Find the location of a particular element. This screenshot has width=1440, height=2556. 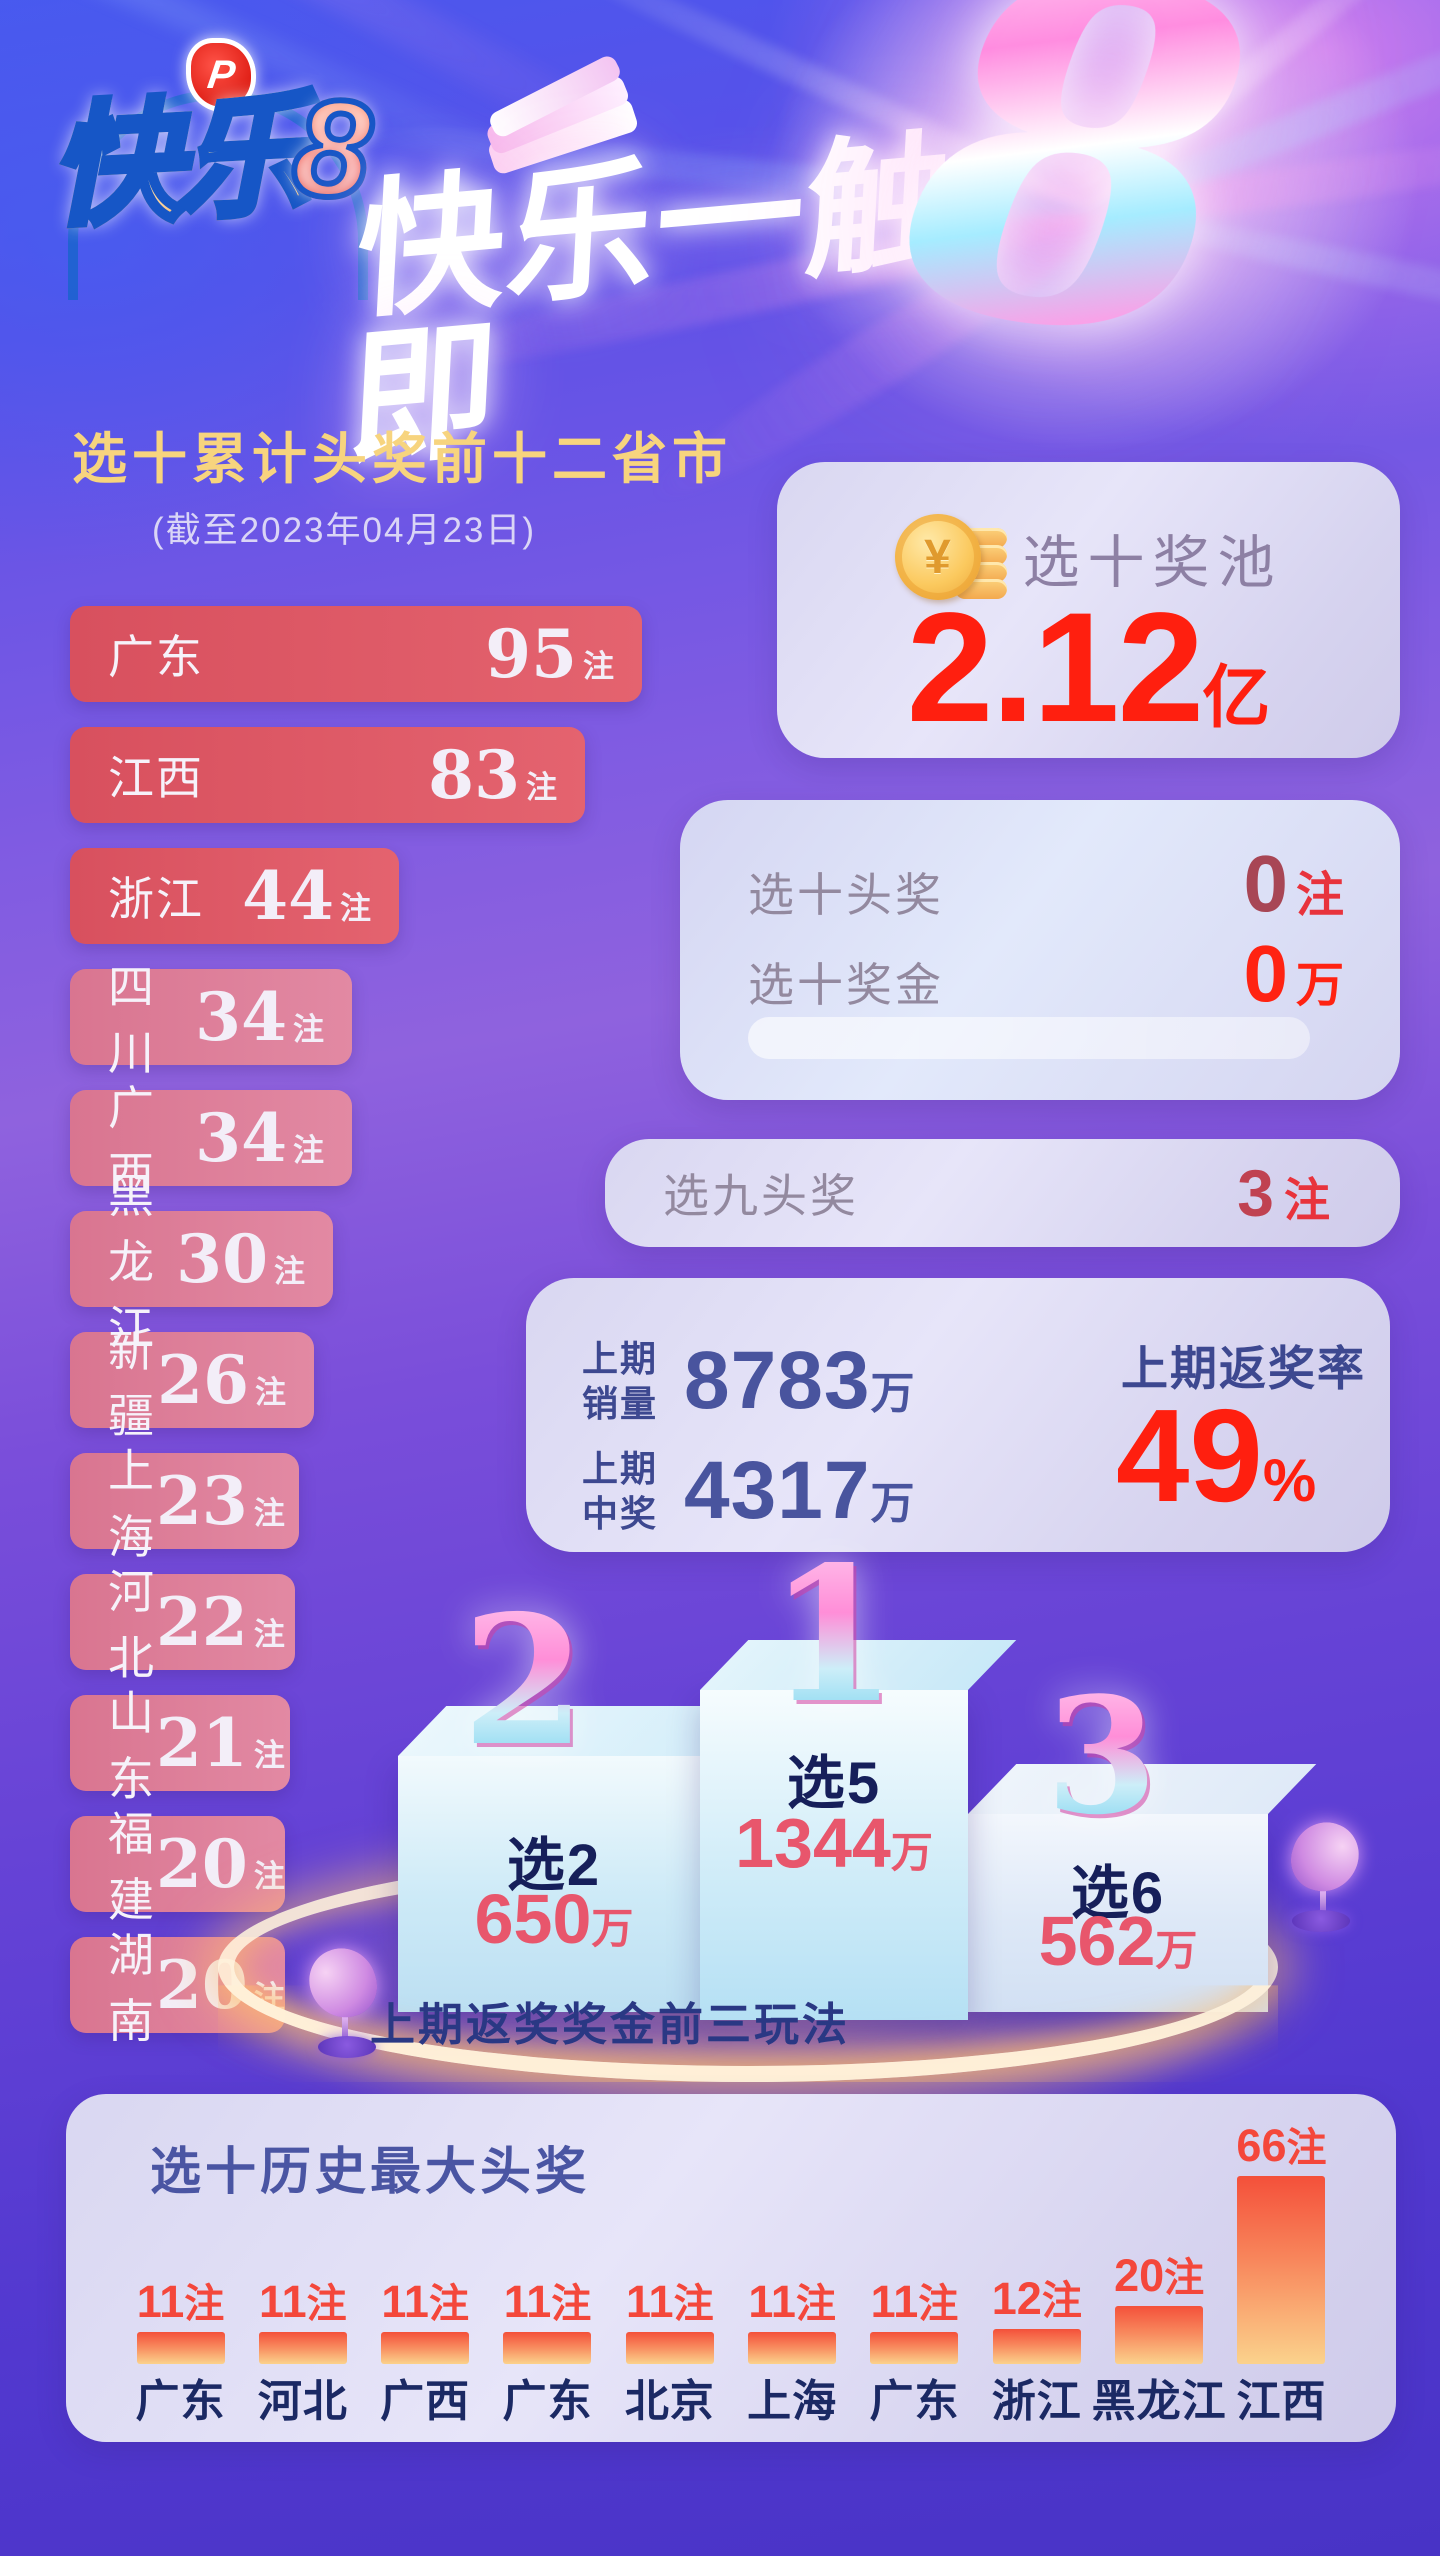

podium-game-label: 选2 is located at coordinates (554, 1865).